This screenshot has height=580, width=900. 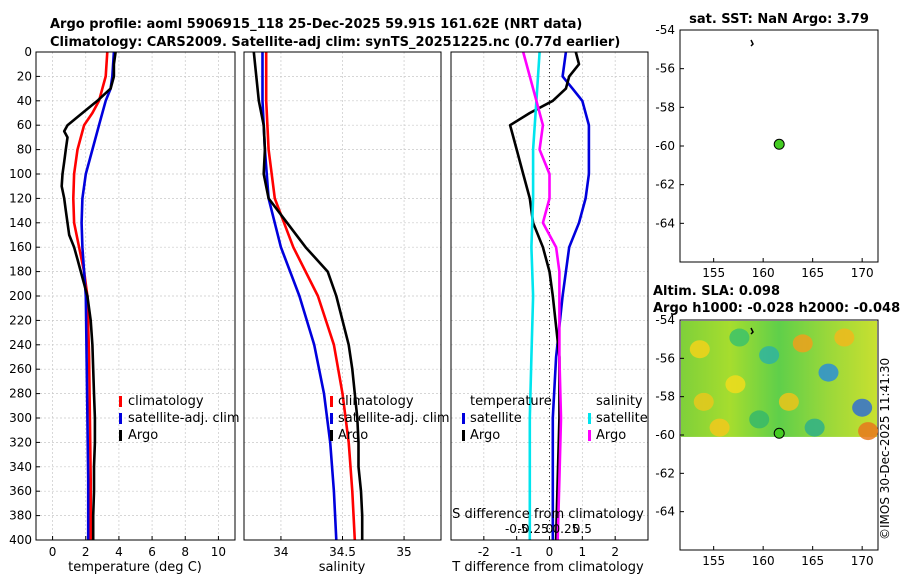 I want to click on depth-tick-label: 280, so click(x=20, y=394).